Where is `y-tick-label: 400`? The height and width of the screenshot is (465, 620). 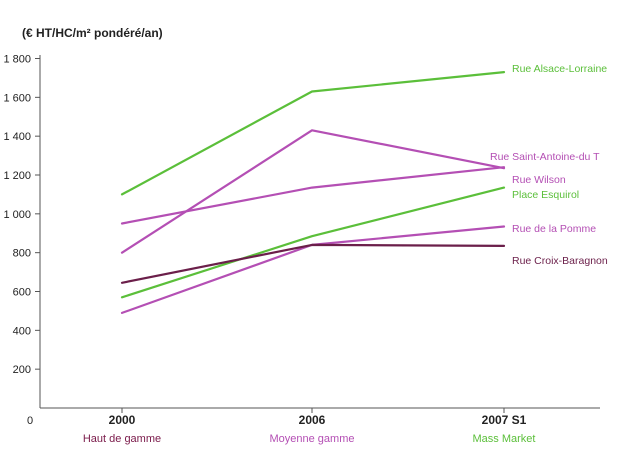
y-tick-label: 400 is located at coordinates (22, 331).